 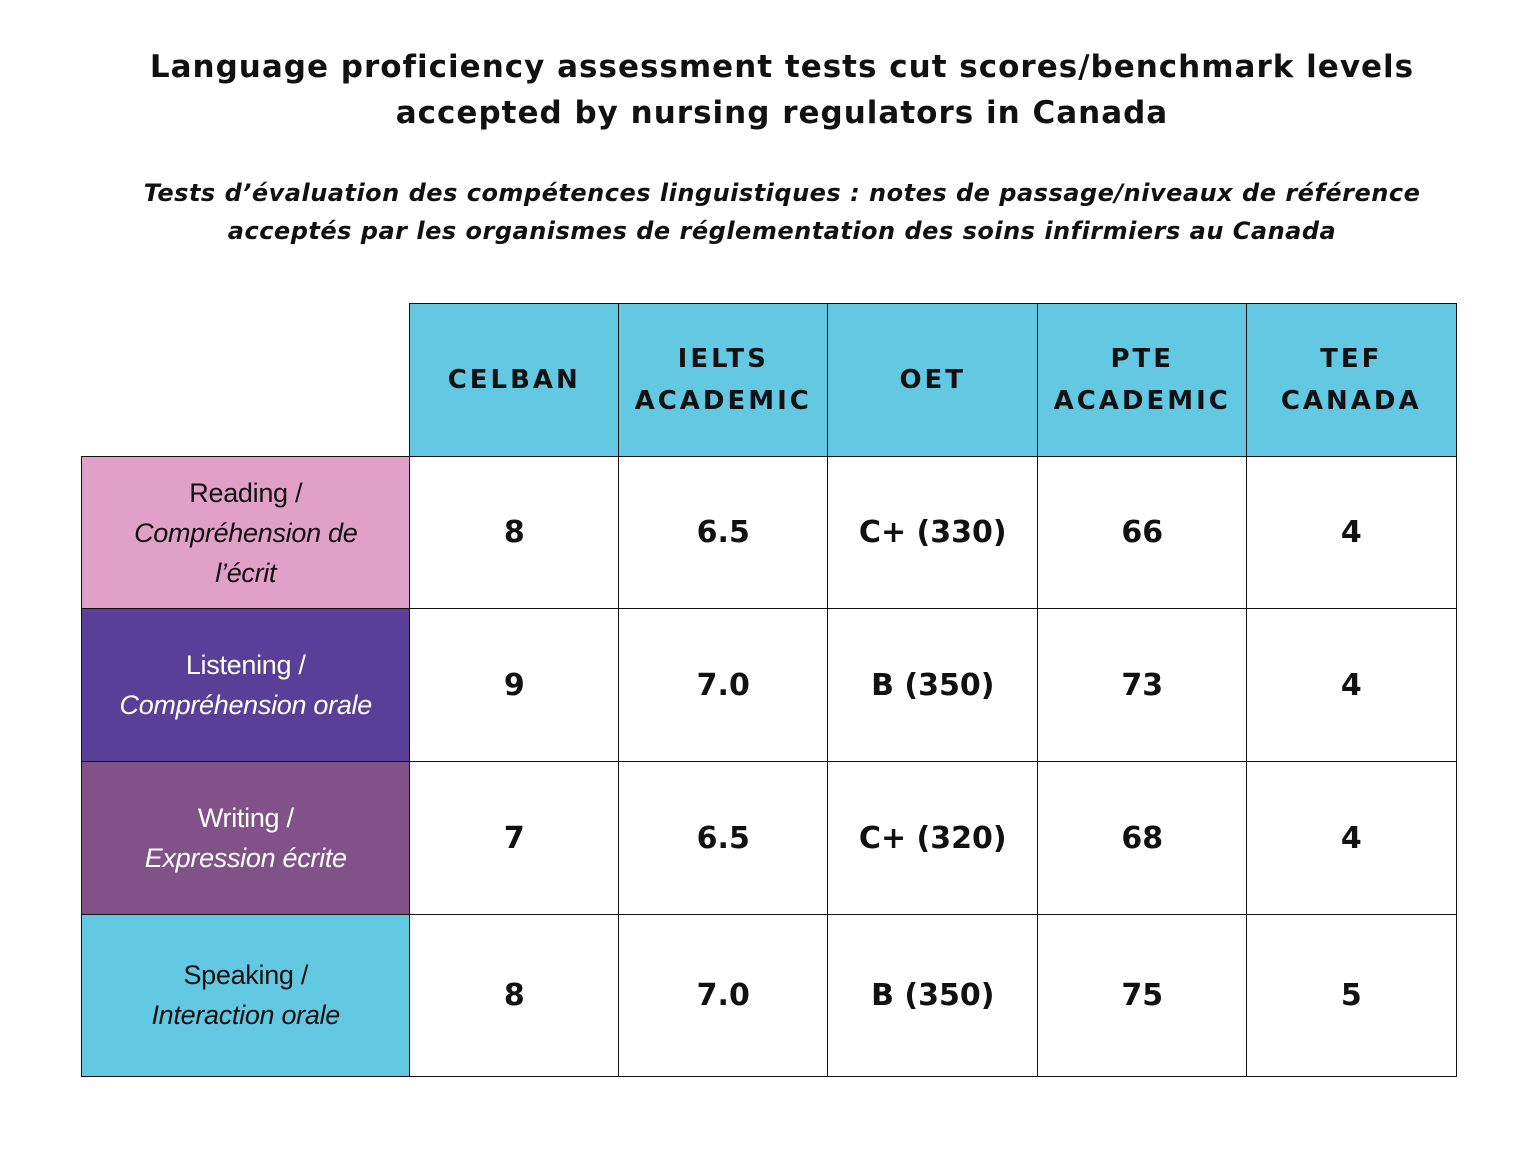 I want to click on column-header-line-1: CELBAN, so click(x=514, y=380).